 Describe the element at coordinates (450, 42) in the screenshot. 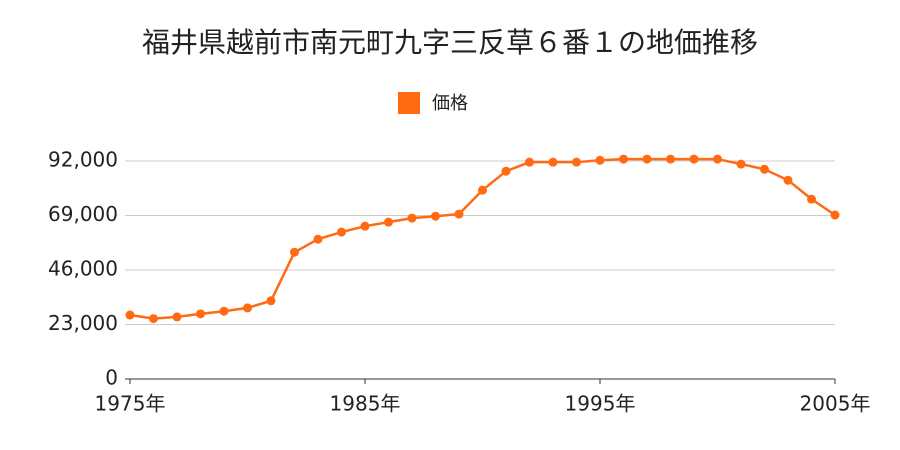

I see `chart-title: 福井県越前市南元町九字三反草６番１の地価推移` at that location.